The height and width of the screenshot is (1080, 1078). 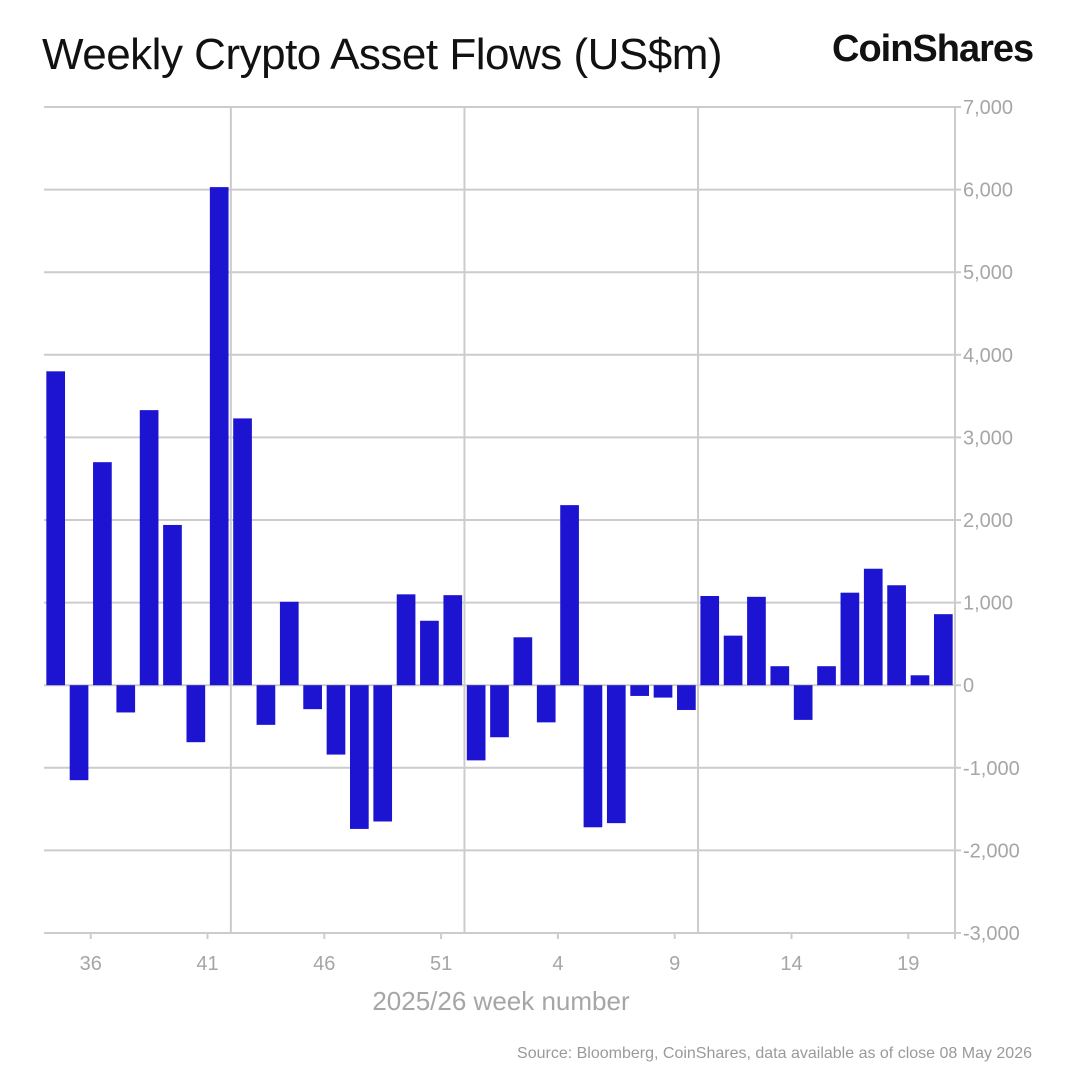 I want to click on x-axis-title: 2025/26 week number, so click(x=501, y=1001).